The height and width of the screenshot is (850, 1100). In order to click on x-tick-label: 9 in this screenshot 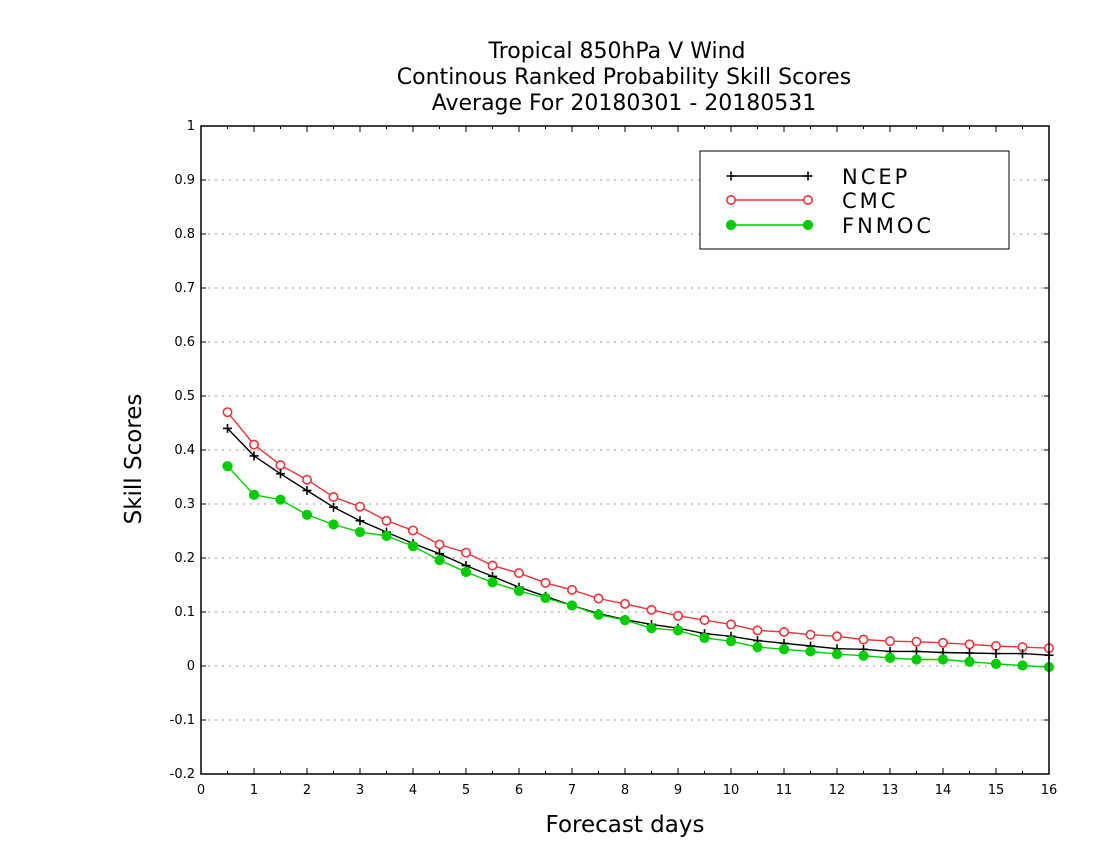, I will do `click(678, 790)`.